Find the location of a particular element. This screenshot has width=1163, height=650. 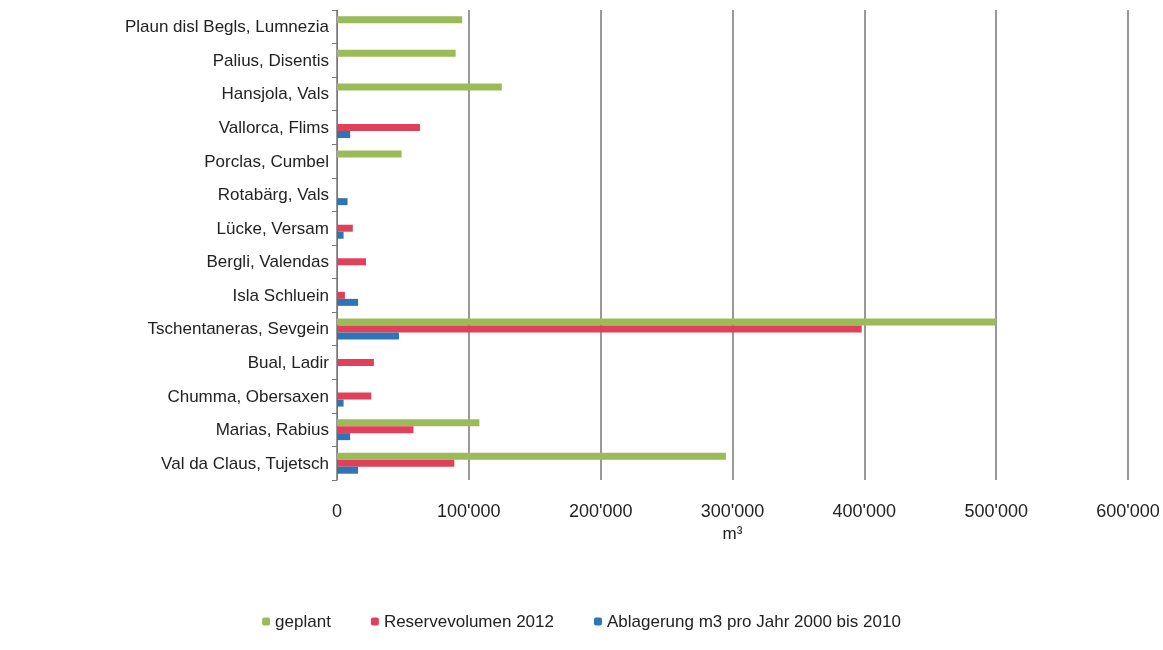

x-tick-label: 200'000 is located at coordinates (600, 511).